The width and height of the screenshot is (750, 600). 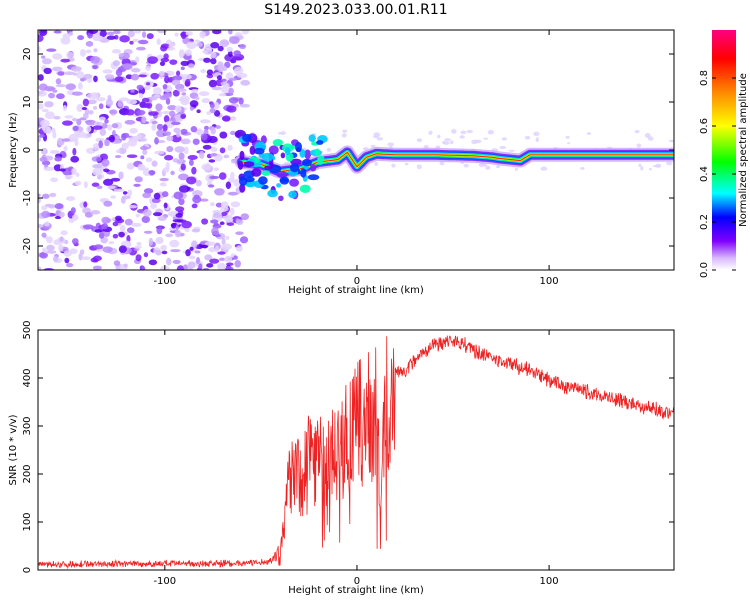 What do you see at coordinates (27, 473) in the screenshot?
I see `snr-y-tick-label: 200` at bounding box center [27, 473].